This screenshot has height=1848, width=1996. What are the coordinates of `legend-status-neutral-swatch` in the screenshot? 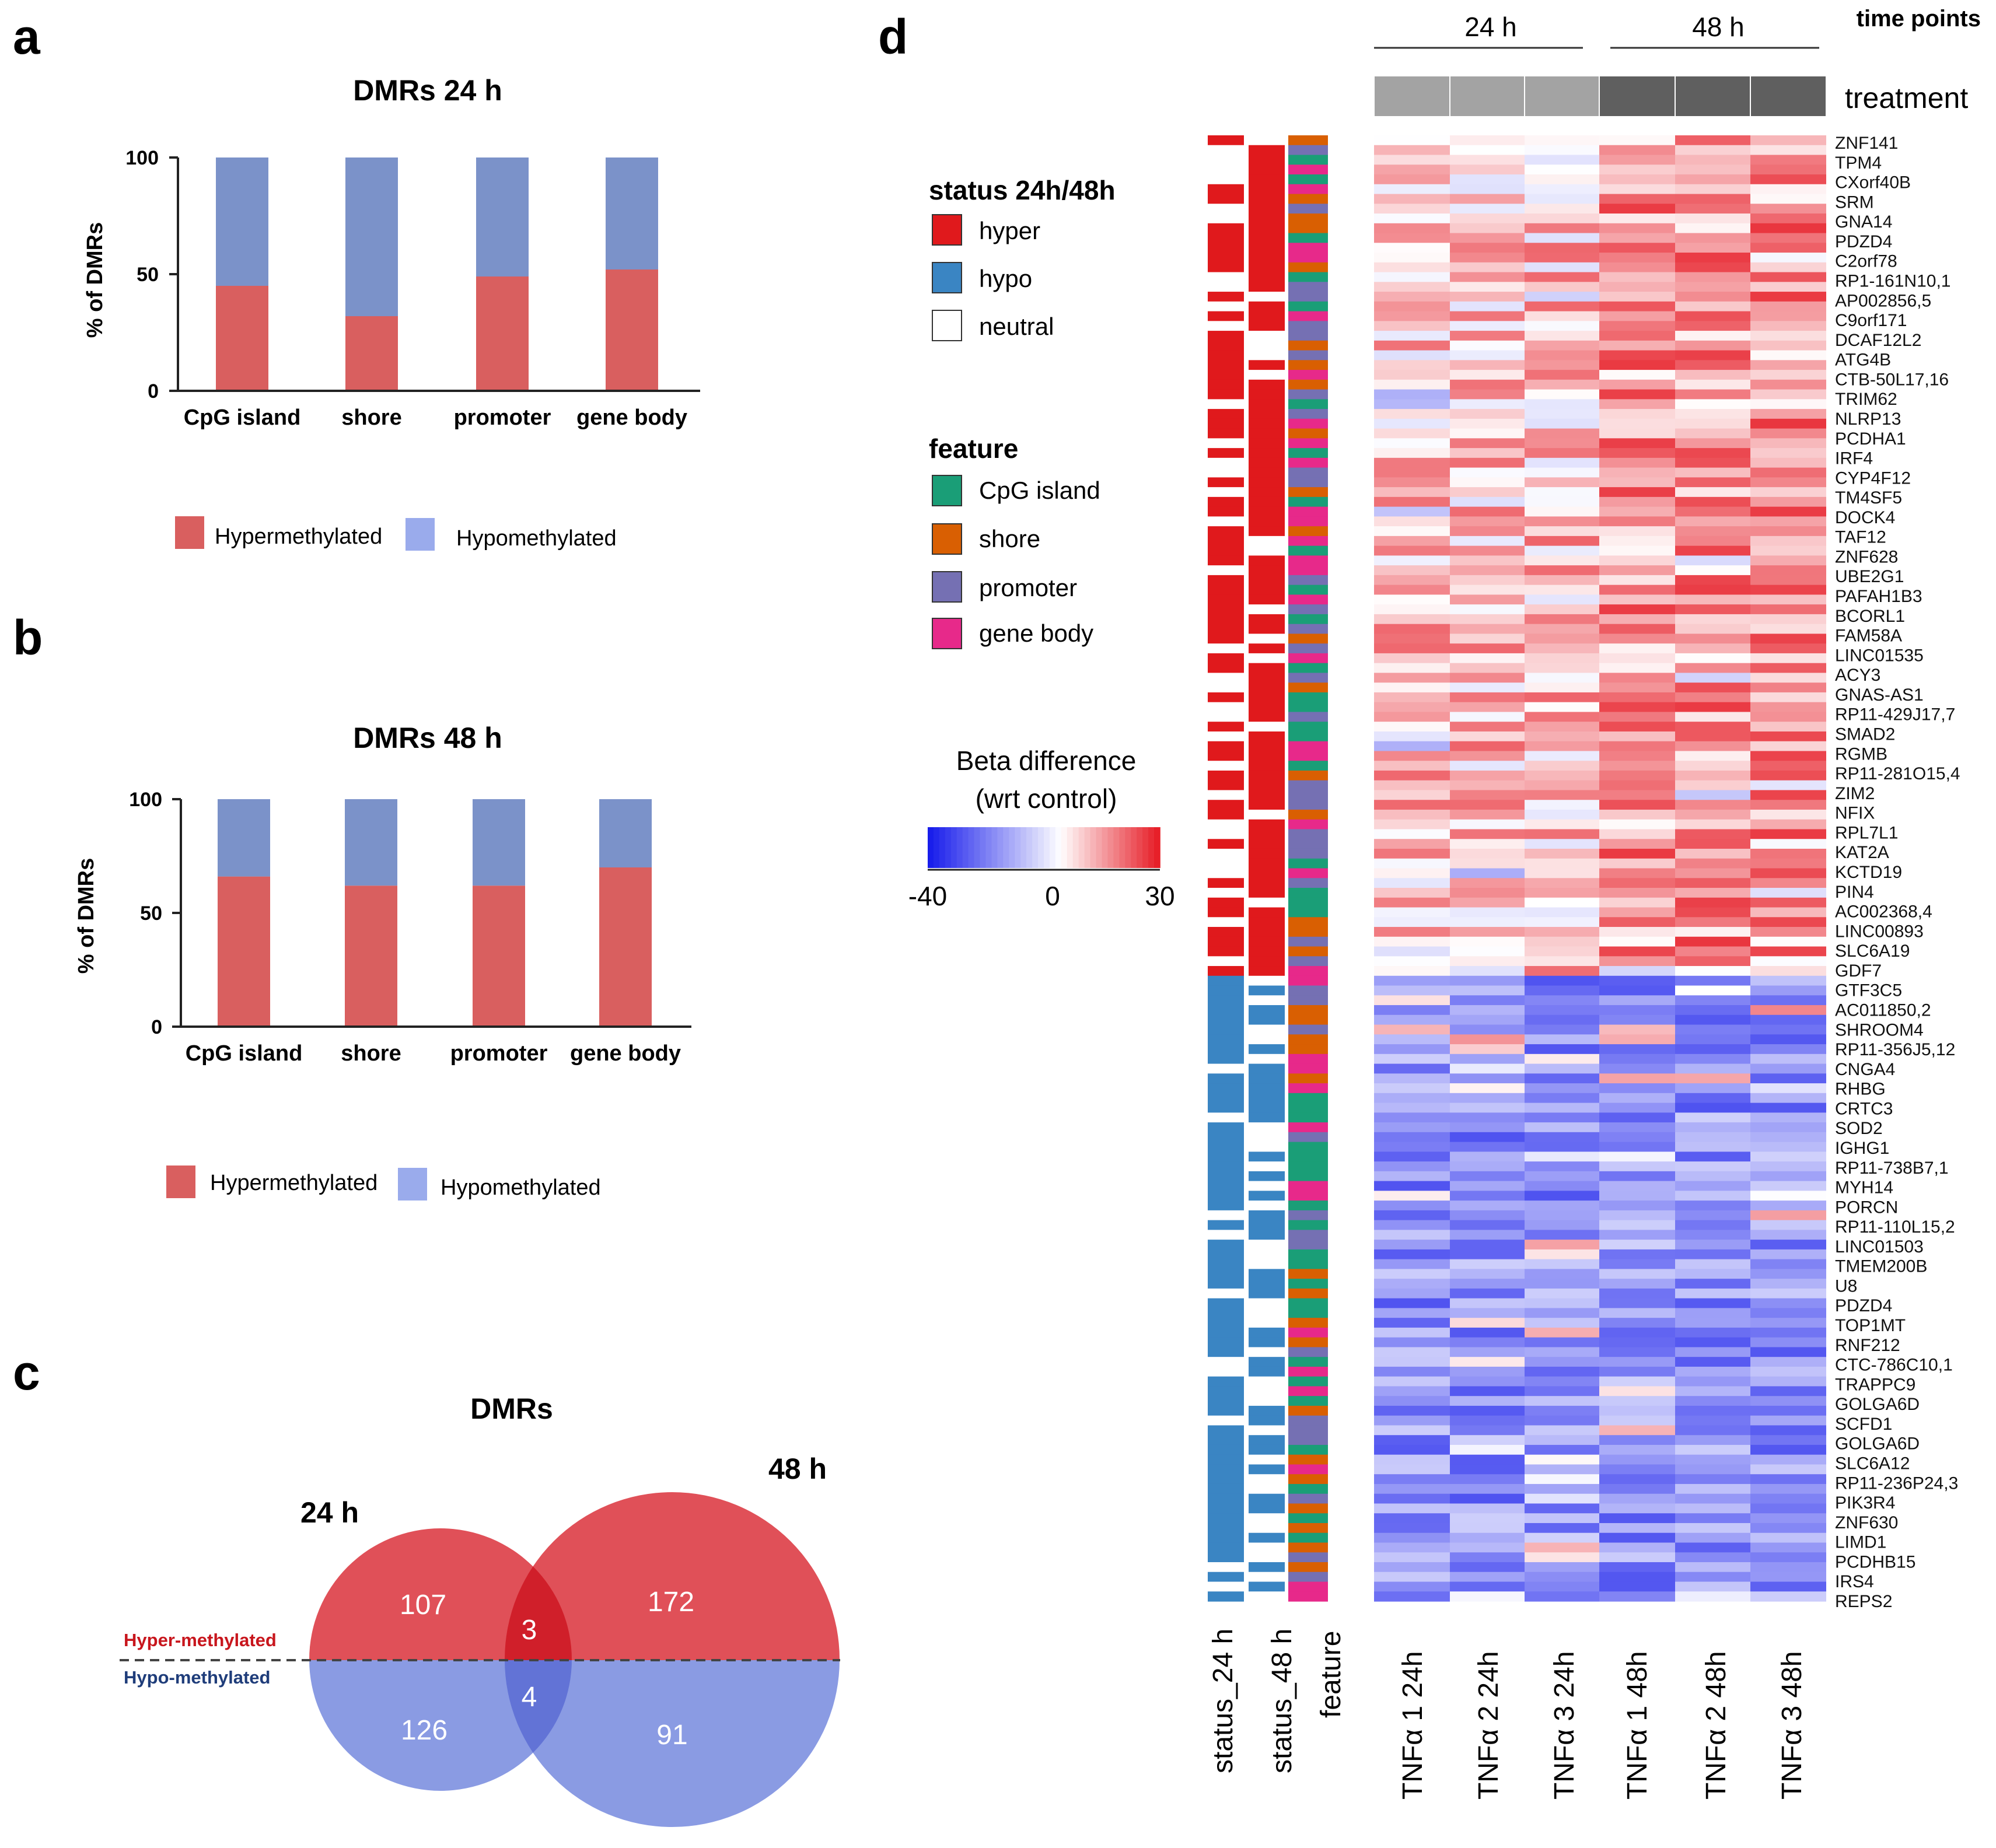 It's located at (947, 325).